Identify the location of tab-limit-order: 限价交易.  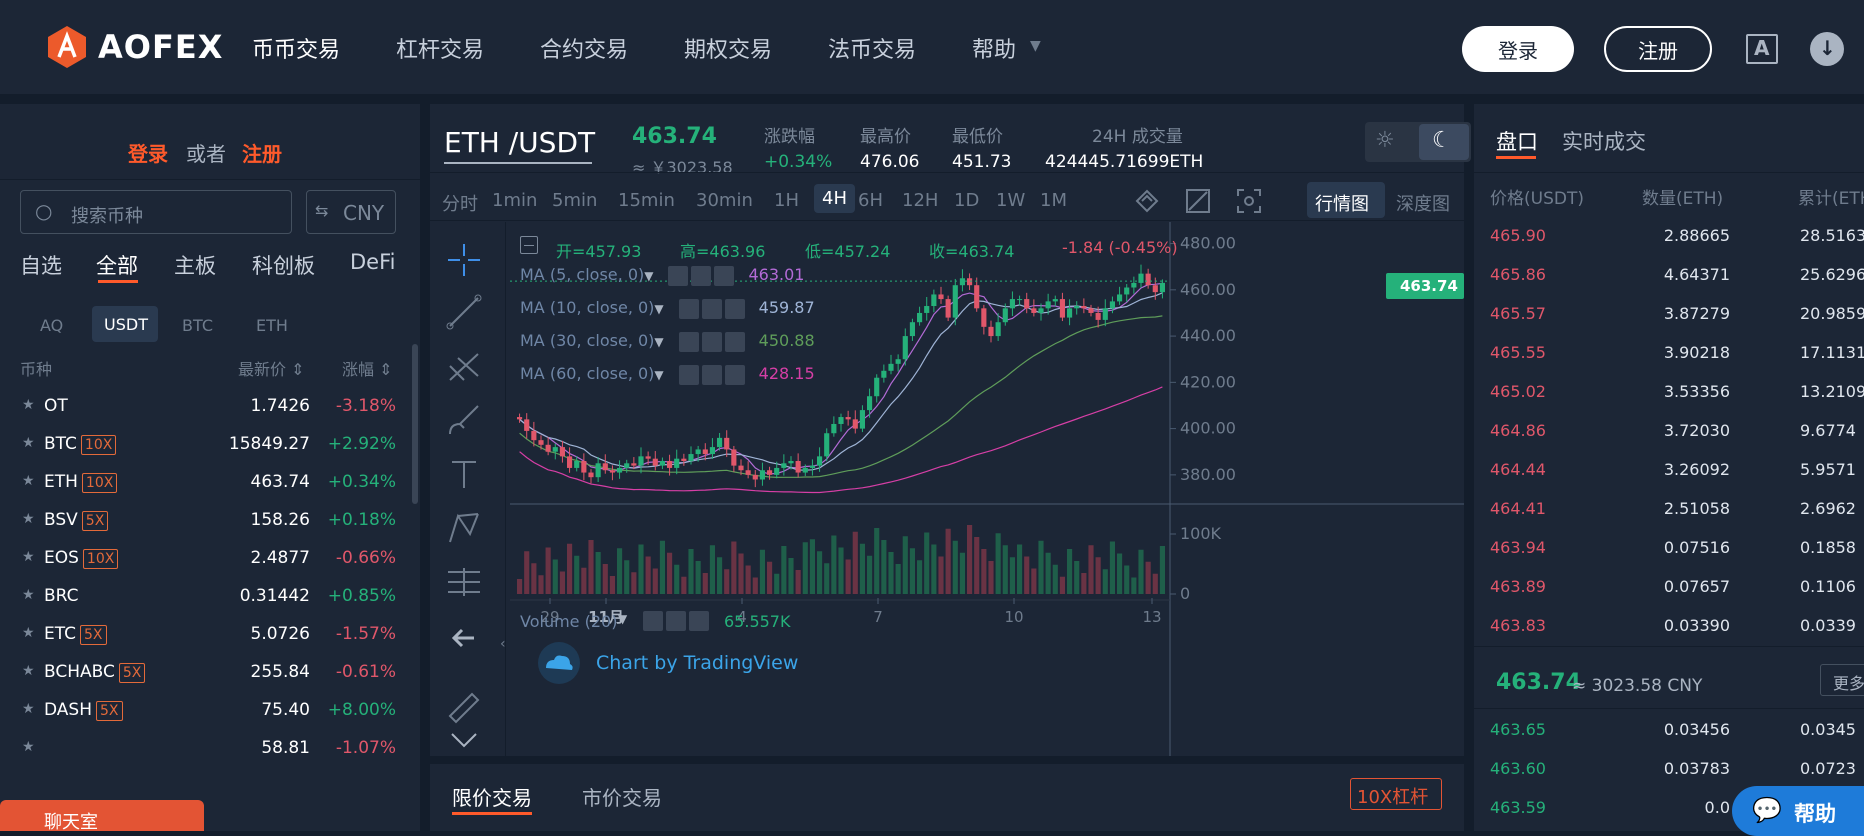
(492, 798).